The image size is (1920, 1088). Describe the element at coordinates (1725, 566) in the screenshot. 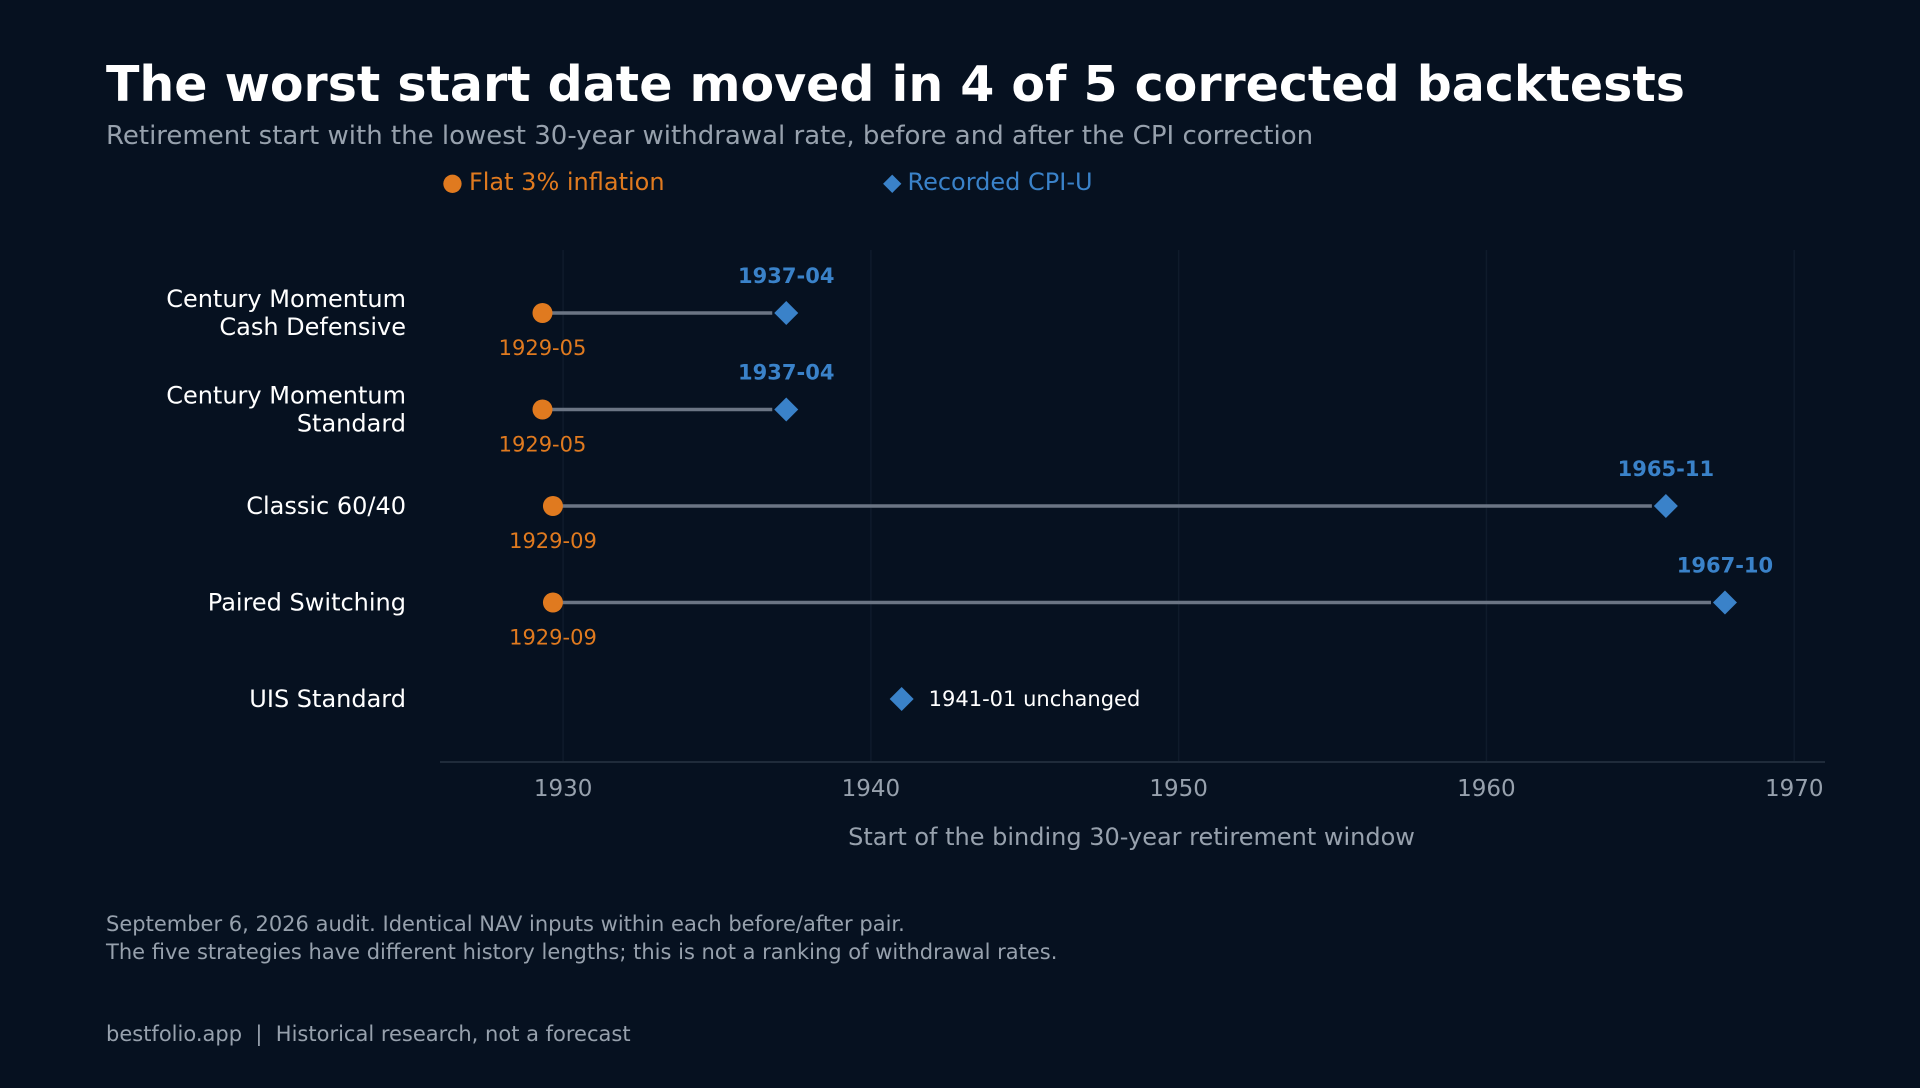

I see `recorded-cpi-label: 1967-10` at that location.